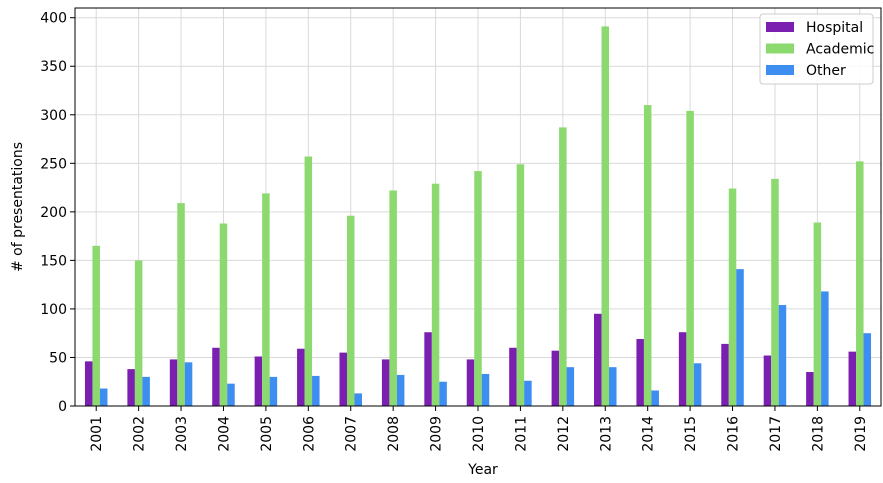 The image size is (883, 483). Describe the element at coordinates (140, 434) in the screenshot. I see `x-tick-label: 2002` at that location.